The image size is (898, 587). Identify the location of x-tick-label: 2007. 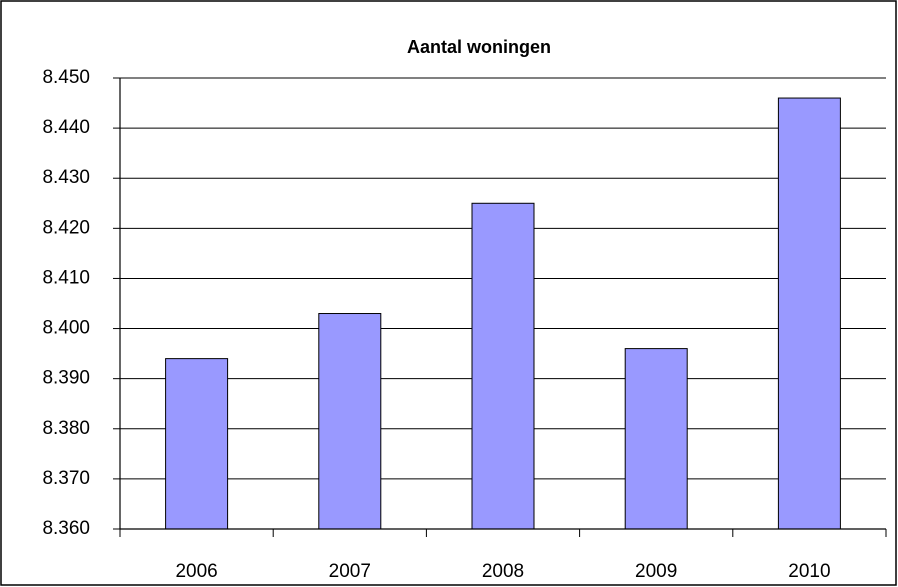
(350, 571).